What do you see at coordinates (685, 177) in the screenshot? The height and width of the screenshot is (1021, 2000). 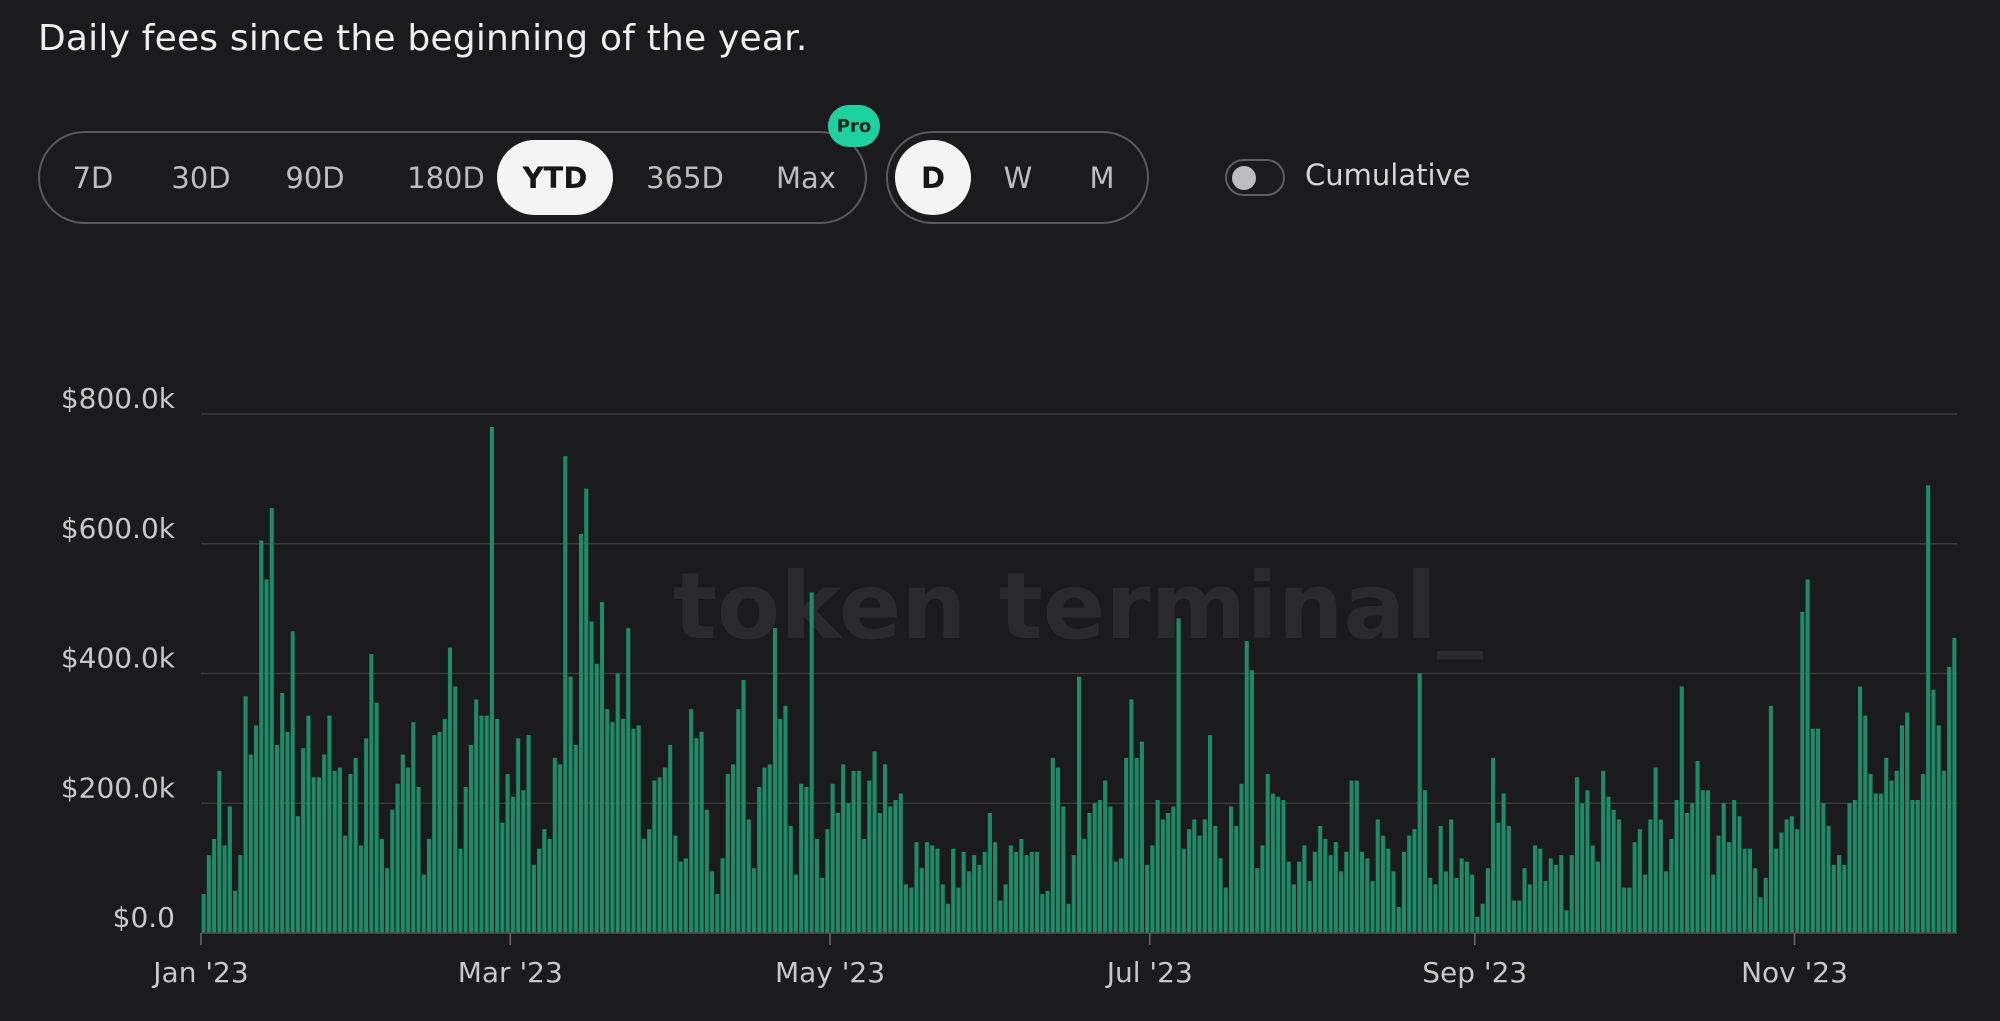 I see `range-365d-button: 365D` at bounding box center [685, 177].